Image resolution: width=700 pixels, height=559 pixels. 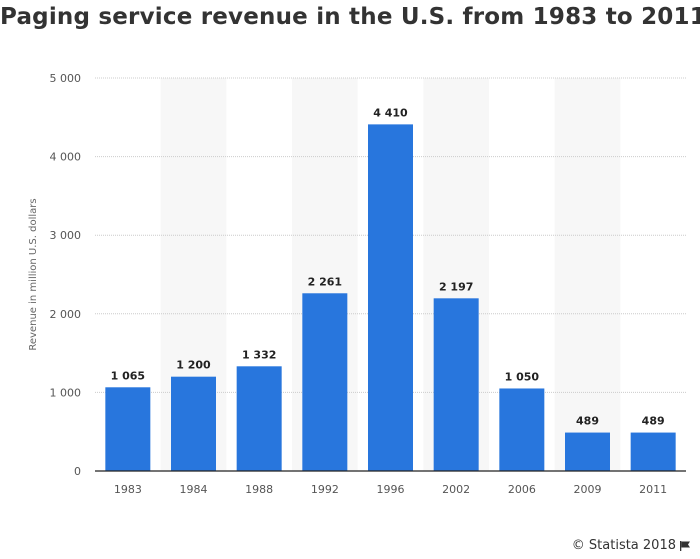 What do you see at coordinates (325, 281) in the screenshot?
I see `data-label: 2 261` at bounding box center [325, 281].